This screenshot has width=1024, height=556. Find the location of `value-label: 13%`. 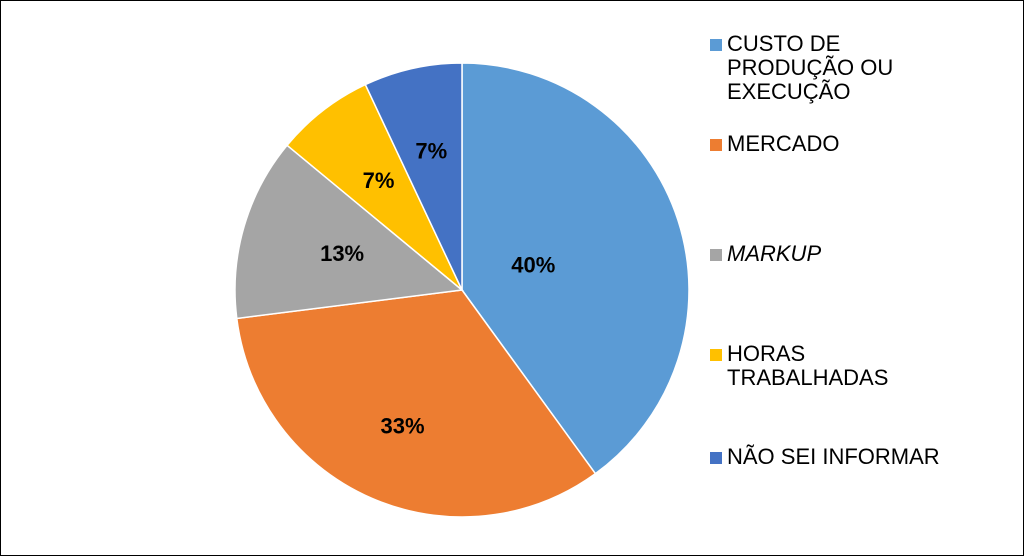

value-label: 13% is located at coordinates (342, 253).